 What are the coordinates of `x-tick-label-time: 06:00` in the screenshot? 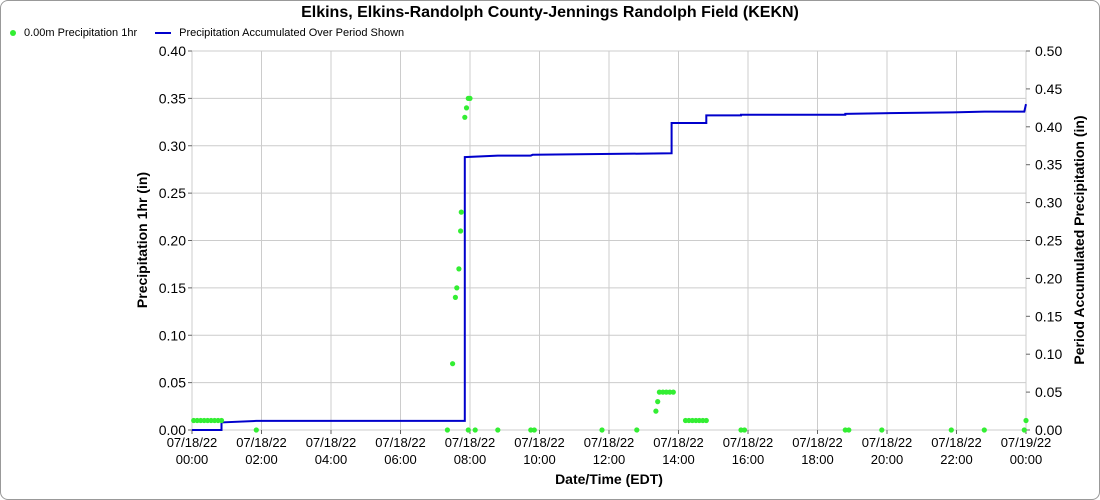 It's located at (400, 459).